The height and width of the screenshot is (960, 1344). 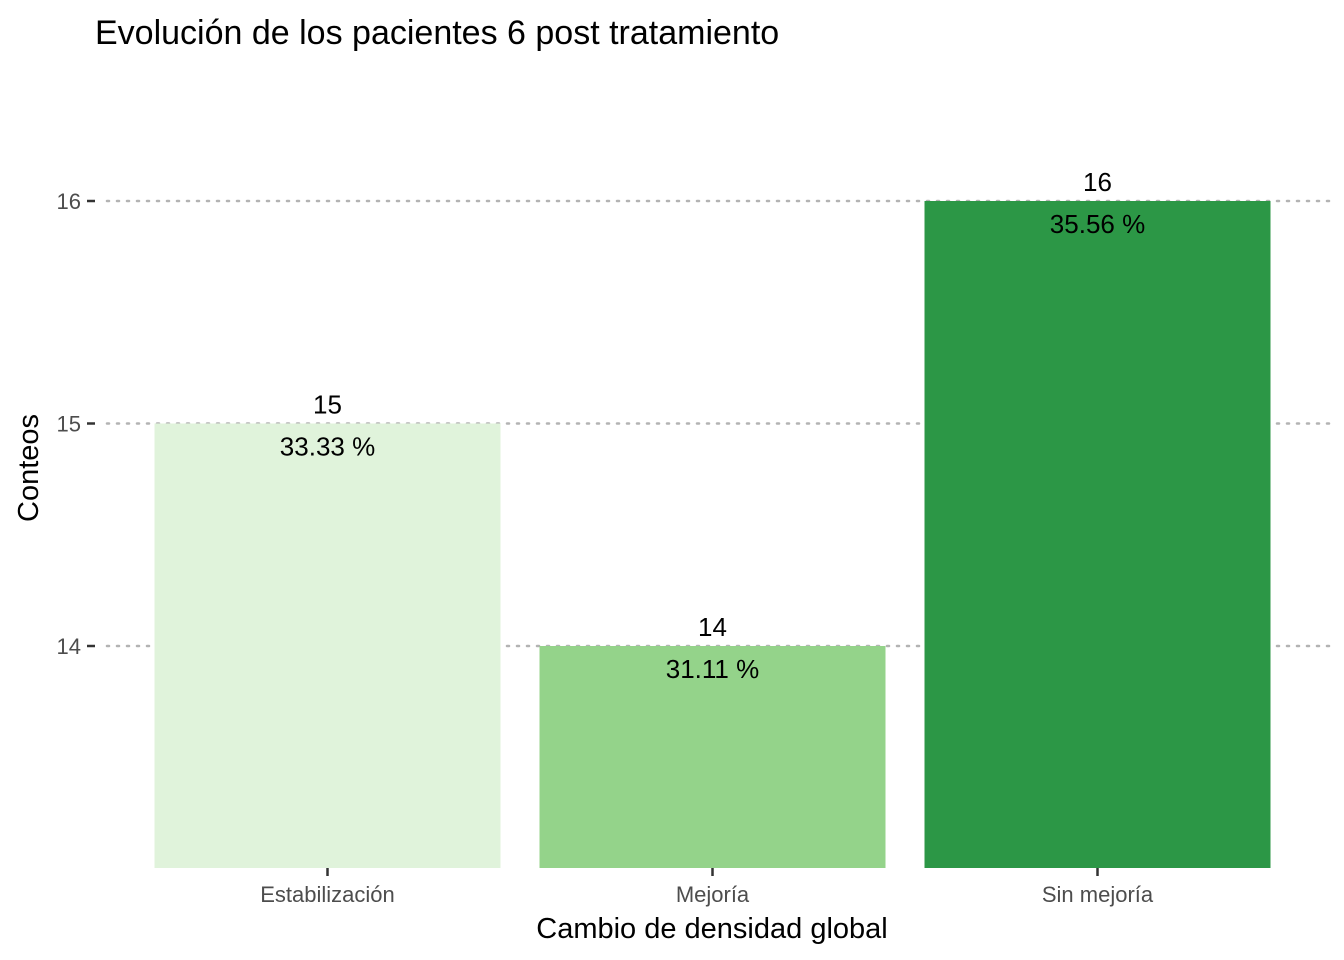 What do you see at coordinates (712, 627) in the screenshot?
I see `bar-value-label: 14` at bounding box center [712, 627].